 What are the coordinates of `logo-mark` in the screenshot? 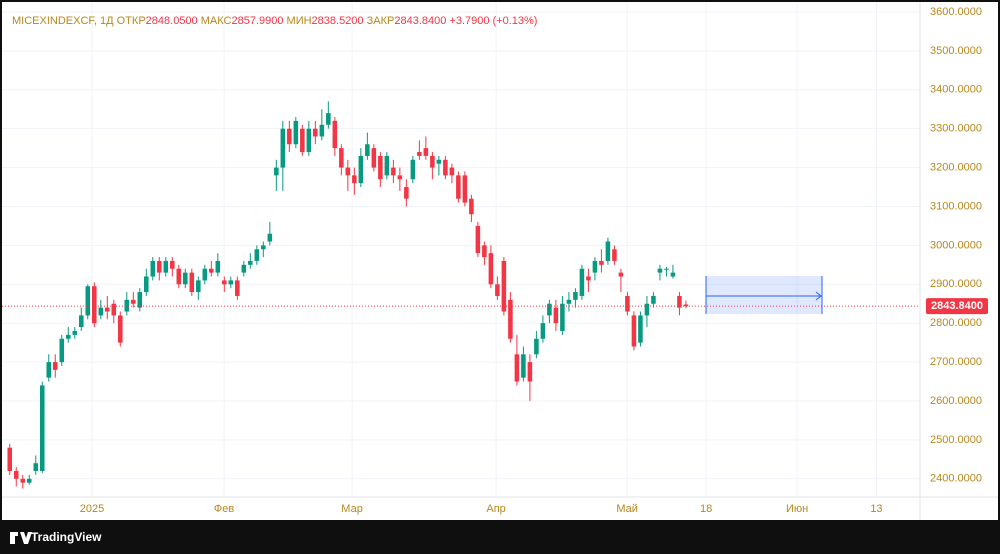 It's located at (21, 538).